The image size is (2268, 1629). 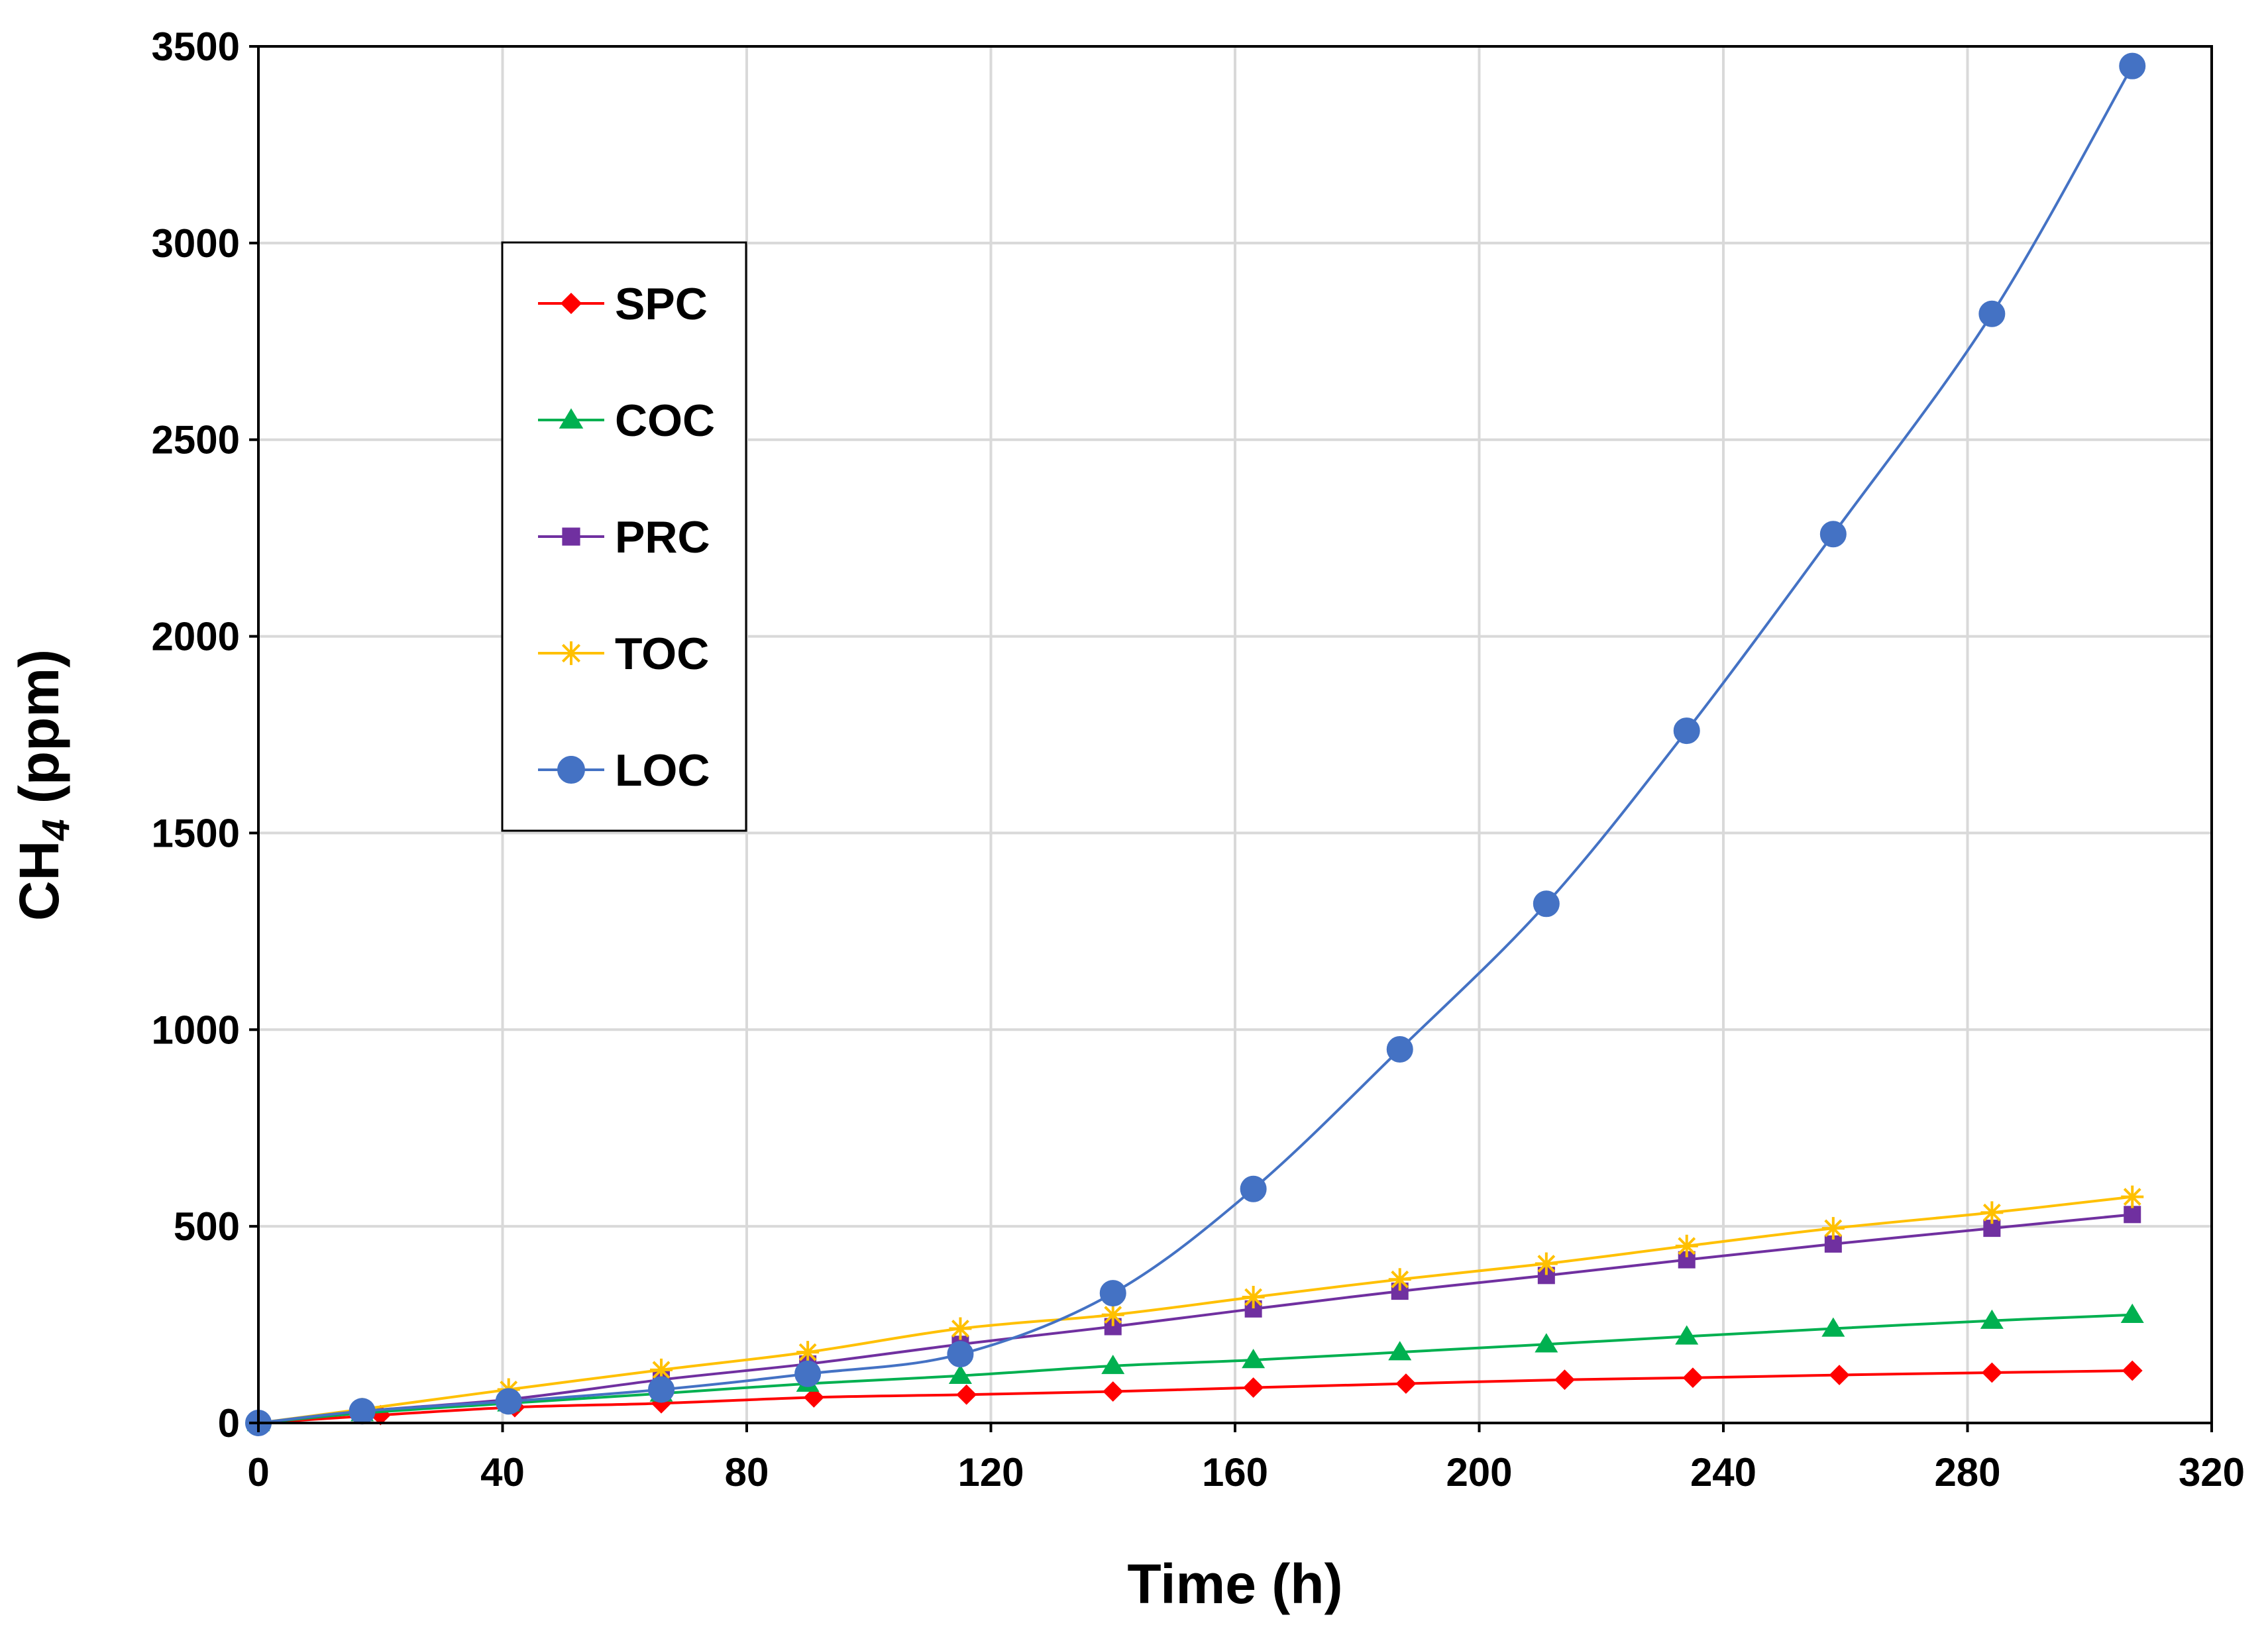 What do you see at coordinates (207, 1226) in the screenshot?
I see `y-tick-label: 500` at bounding box center [207, 1226].